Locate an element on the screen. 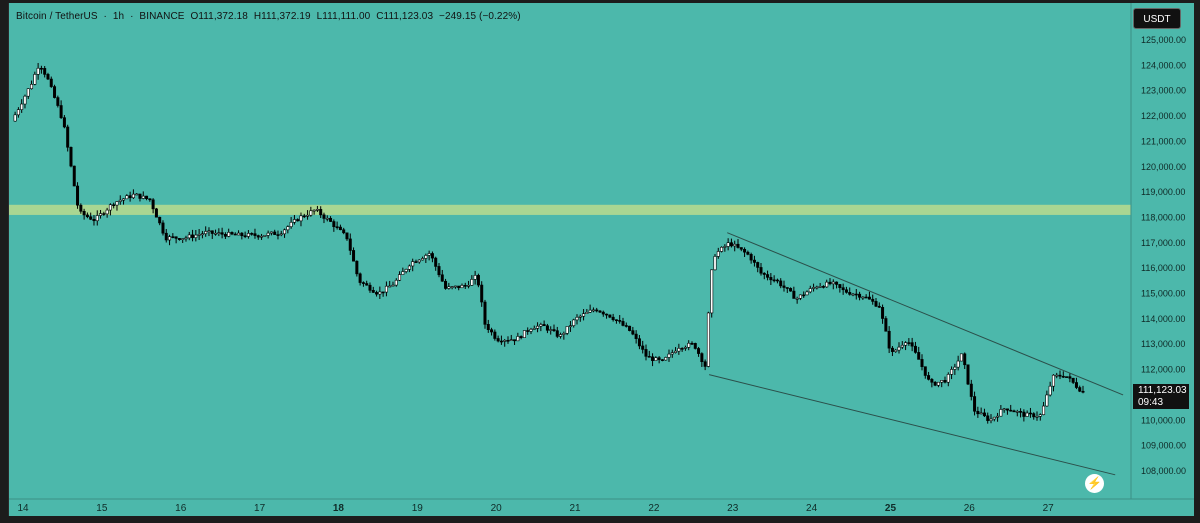  time-tick-label: 20 is located at coordinates (497, 508).